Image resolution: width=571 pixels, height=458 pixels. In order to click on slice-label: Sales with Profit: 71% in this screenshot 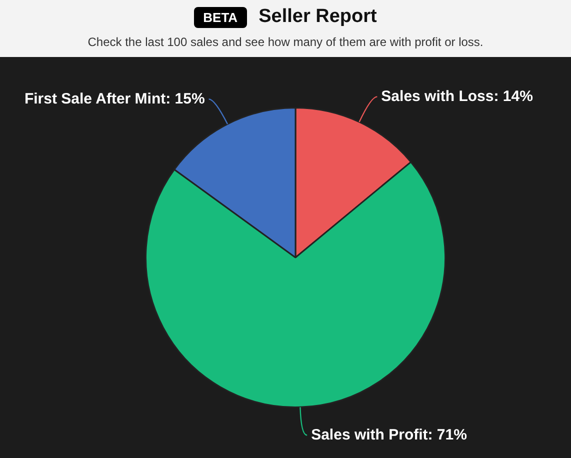, I will do `click(389, 435)`.